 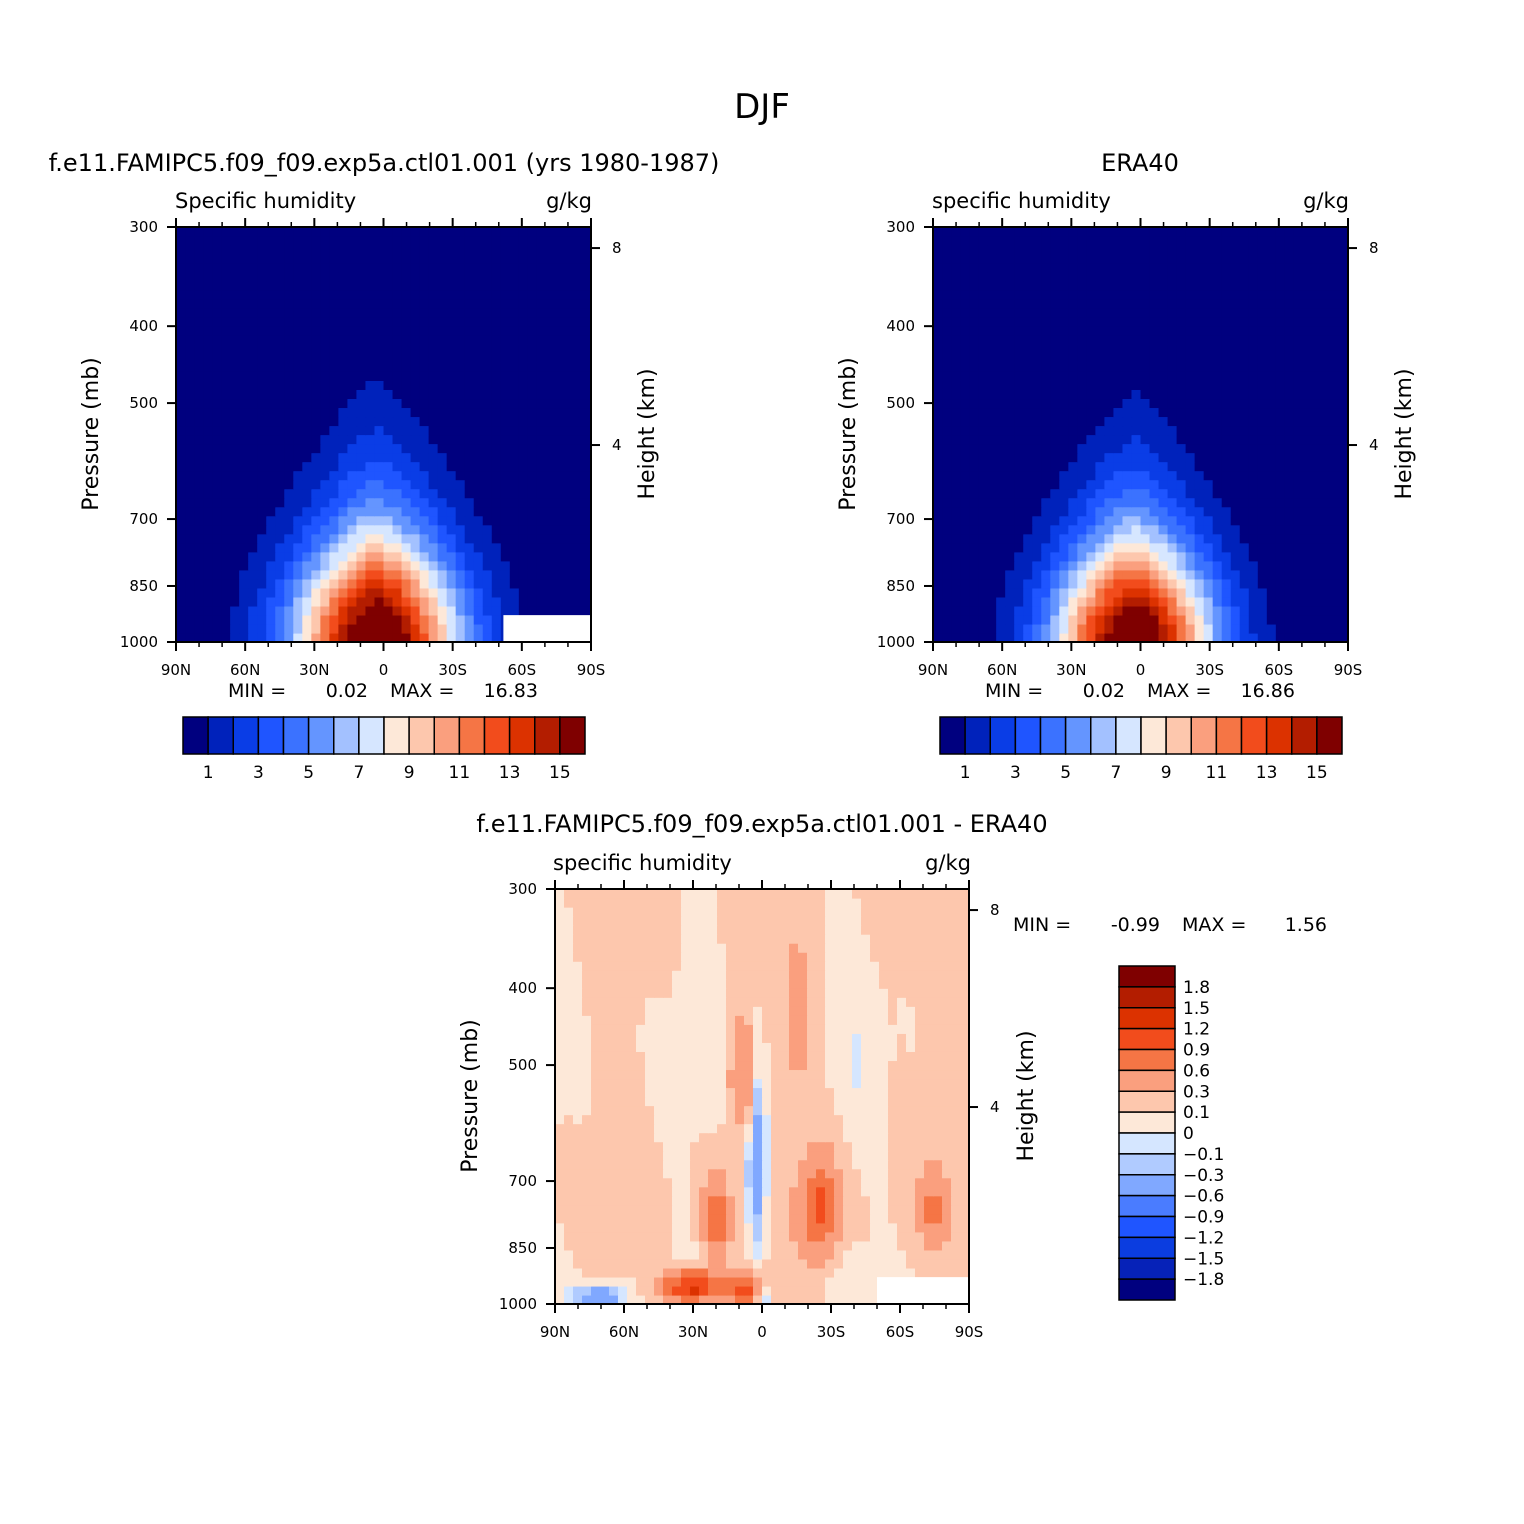 What do you see at coordinates (1002, 670) in the screenshot?
I see `x-tick-label: 60N` at bounding box center [1002, 670].